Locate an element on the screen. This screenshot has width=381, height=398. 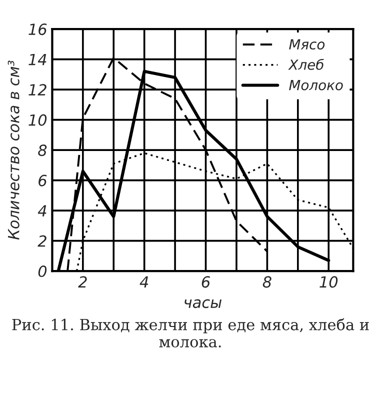
y-tick-label: 0 is located at coordinates (42, 272).